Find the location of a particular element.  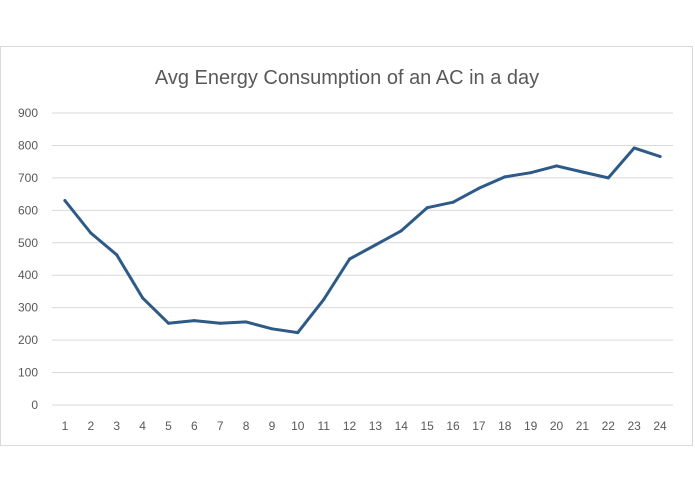

x-tick-label: 9 is located at coordinates (272, 426).